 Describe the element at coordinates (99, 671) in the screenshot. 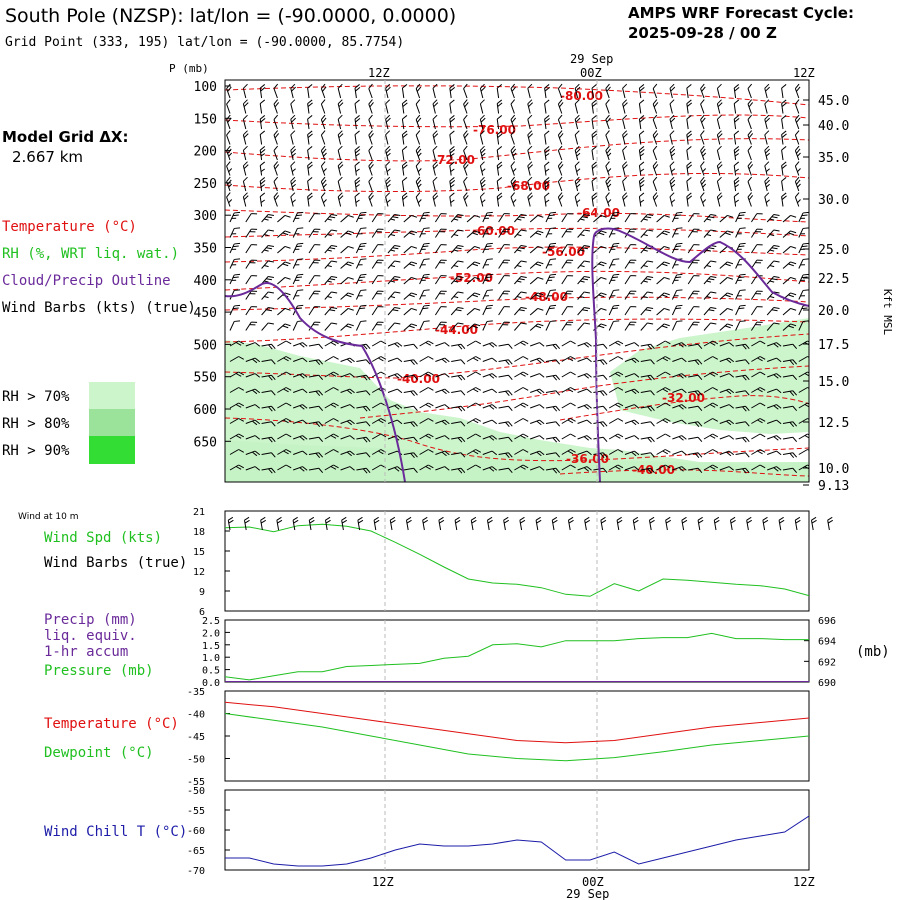

I see `pressure-label: Pressure (mb)` at that location.